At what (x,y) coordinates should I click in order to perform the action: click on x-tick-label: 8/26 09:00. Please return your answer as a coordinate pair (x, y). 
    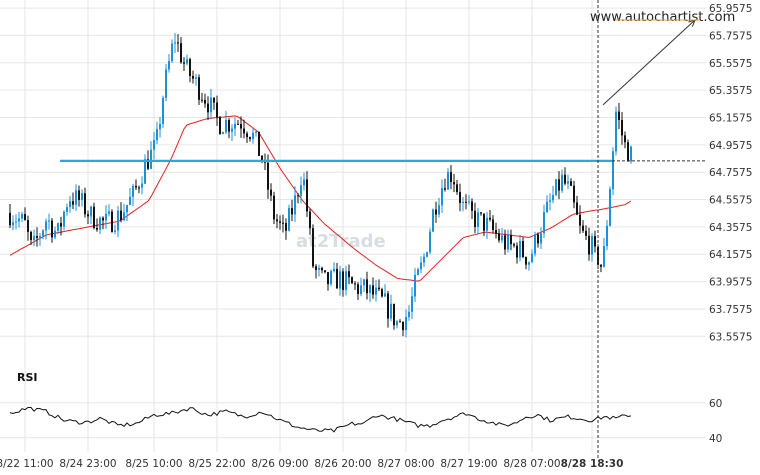
    Looking at the image, I should click on (279, 464).